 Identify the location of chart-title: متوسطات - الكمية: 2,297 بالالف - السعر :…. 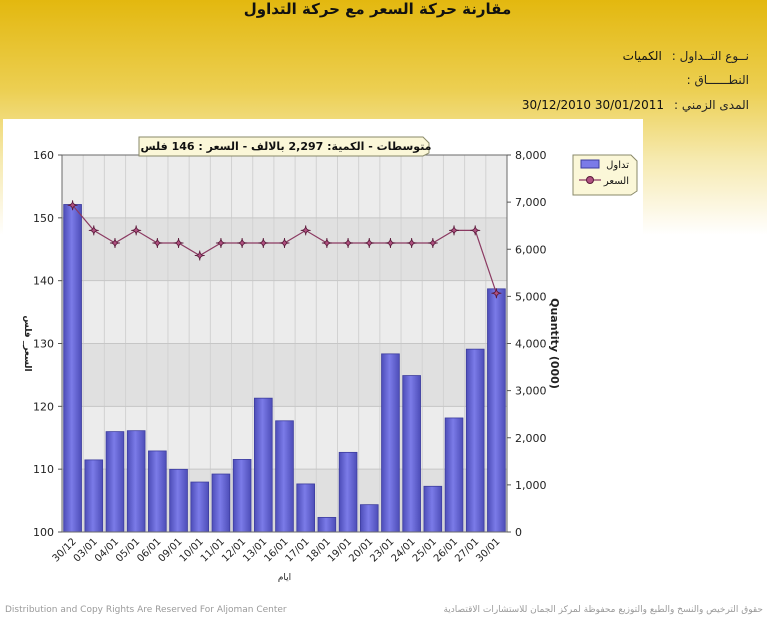
(286, 146).